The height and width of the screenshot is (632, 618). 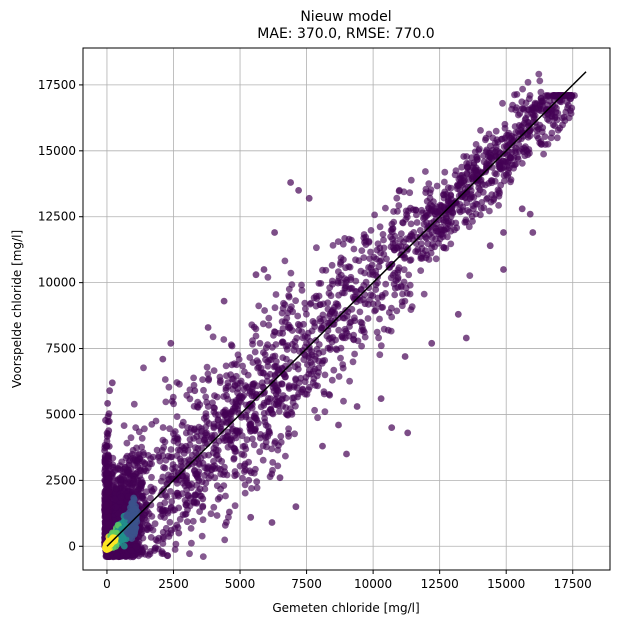 I want to click on x-tick-label: 12500, so click(x=440, y=584).